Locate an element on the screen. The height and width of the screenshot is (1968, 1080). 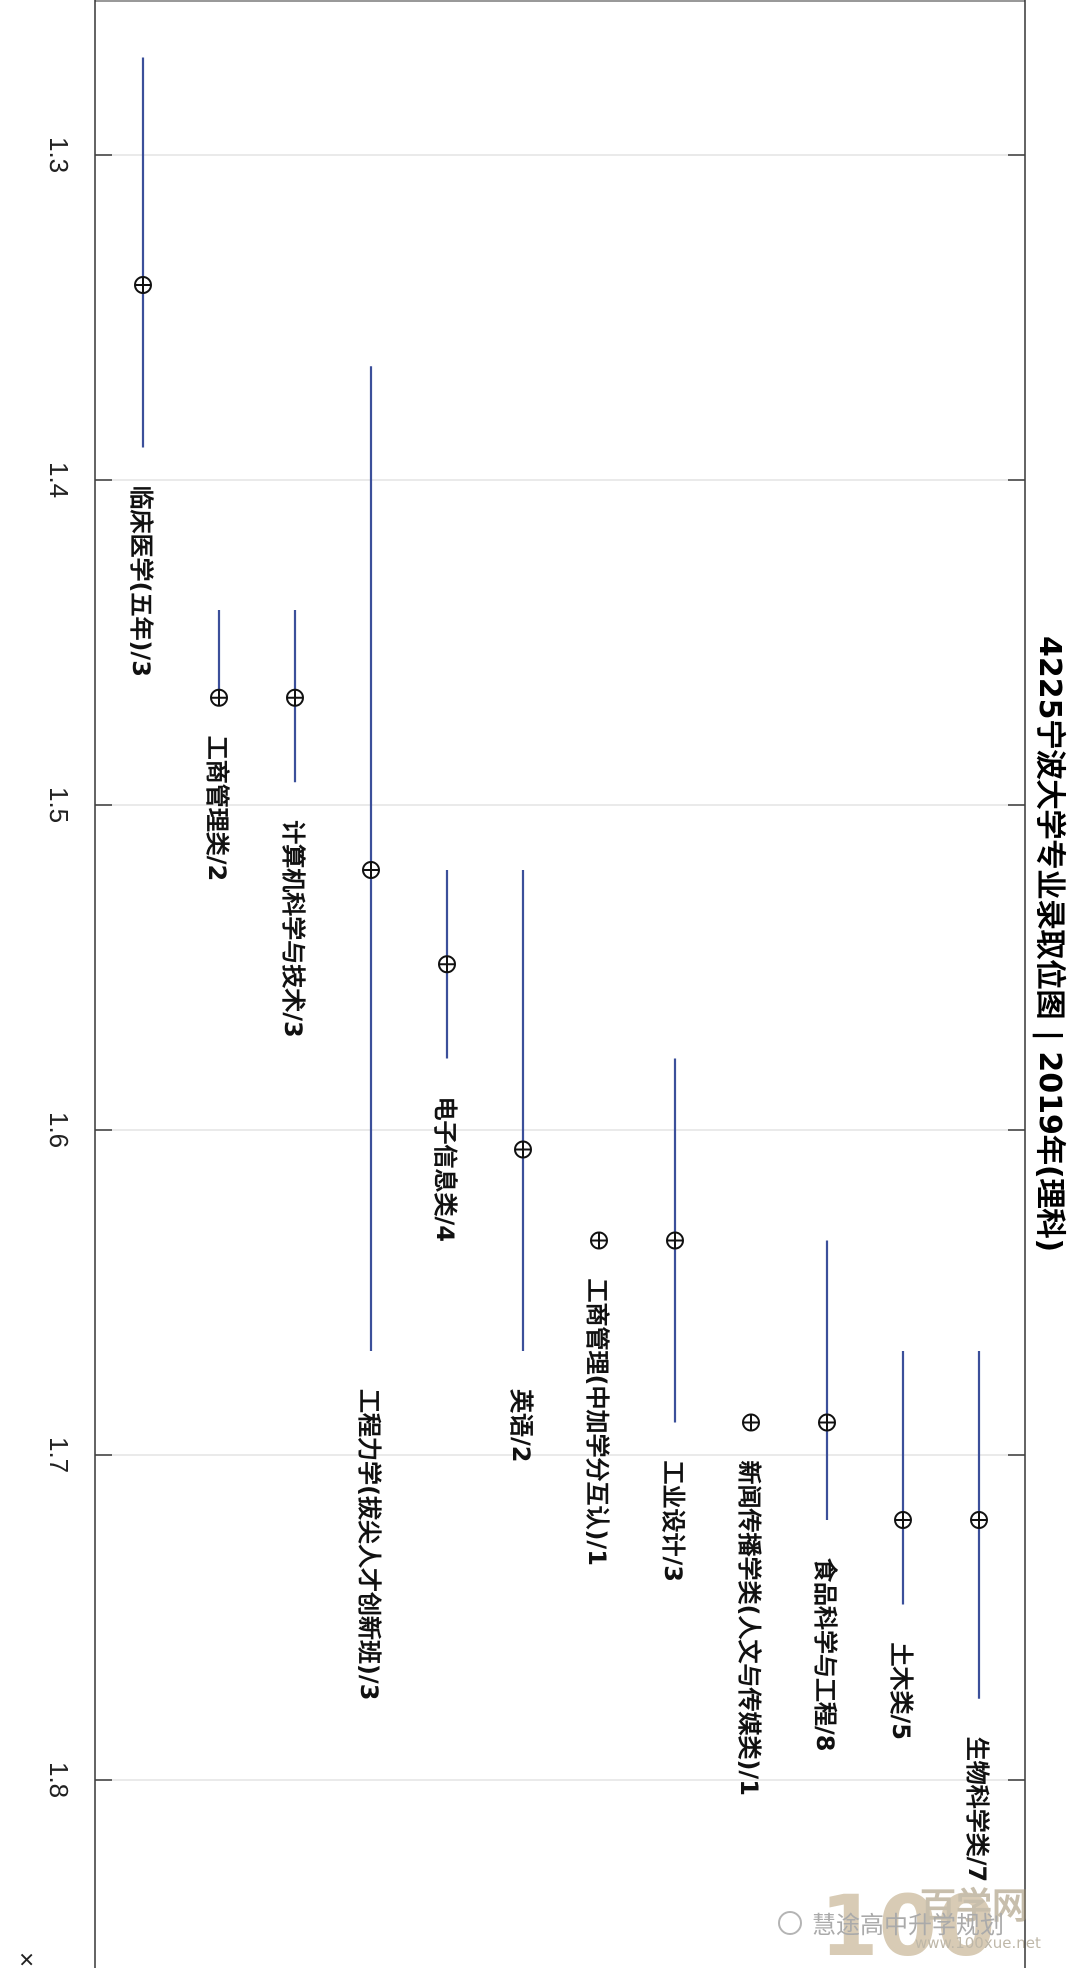
category-label: 土木类/5 is located at coordinates (901, 1691).